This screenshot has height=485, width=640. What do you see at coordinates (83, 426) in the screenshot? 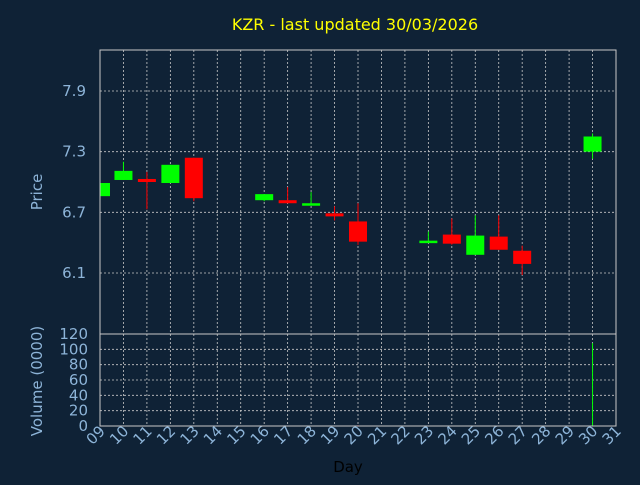
I see `volume-tick-label: 0` at bounding box center [83, 426].